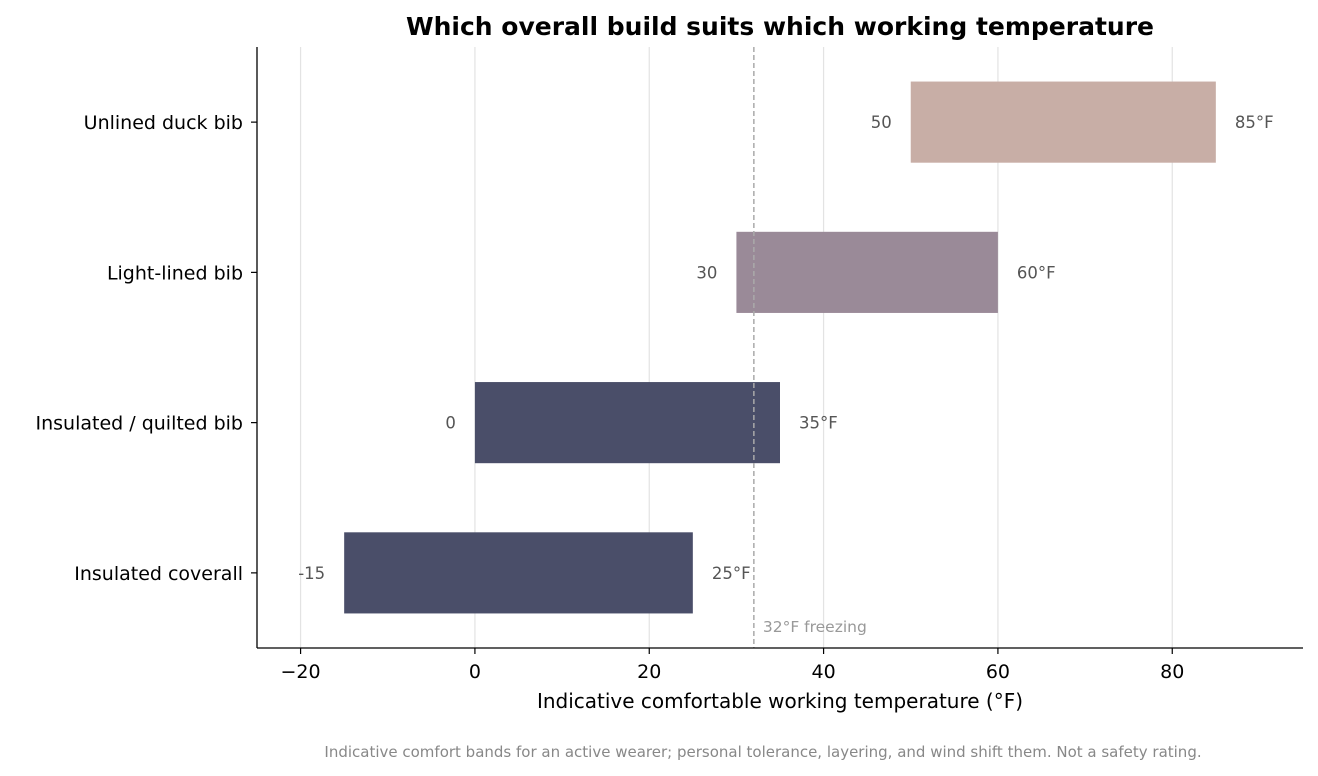  What do you see at coordinates (649, 672) in the screenshot?
I see `x-tick-label-2: 20` at bounding box center [649, 672].